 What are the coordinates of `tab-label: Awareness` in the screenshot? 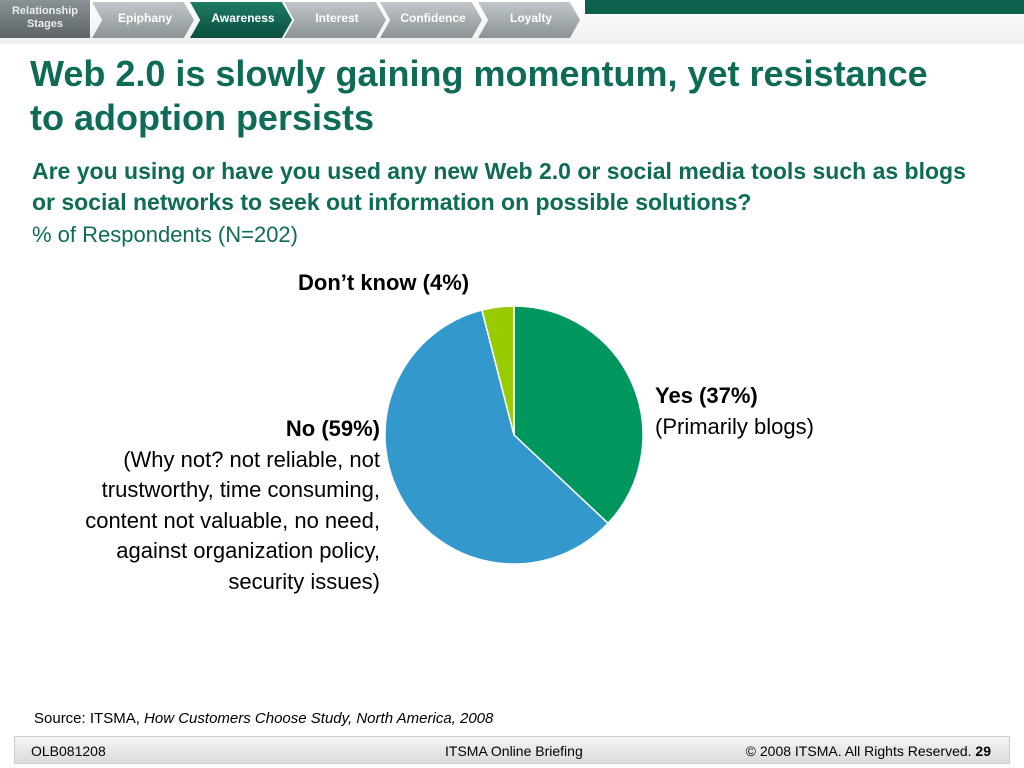 It's located at (243, 18).